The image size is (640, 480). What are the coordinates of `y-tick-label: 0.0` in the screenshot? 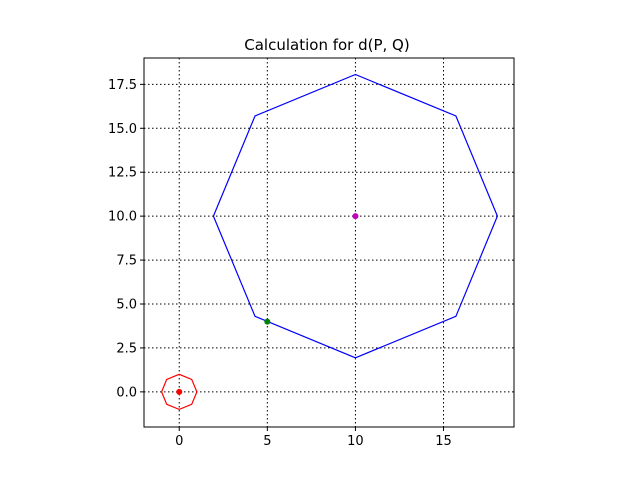 It's located at (126, 392).